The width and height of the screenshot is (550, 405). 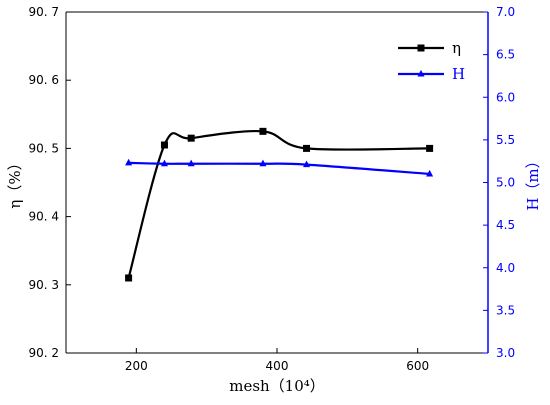 I want to click on right-axis: 3.0 3.5 4.0 4.5 5.0 5.5 6.0 6.5 7.0, so click(x=499, y=182).